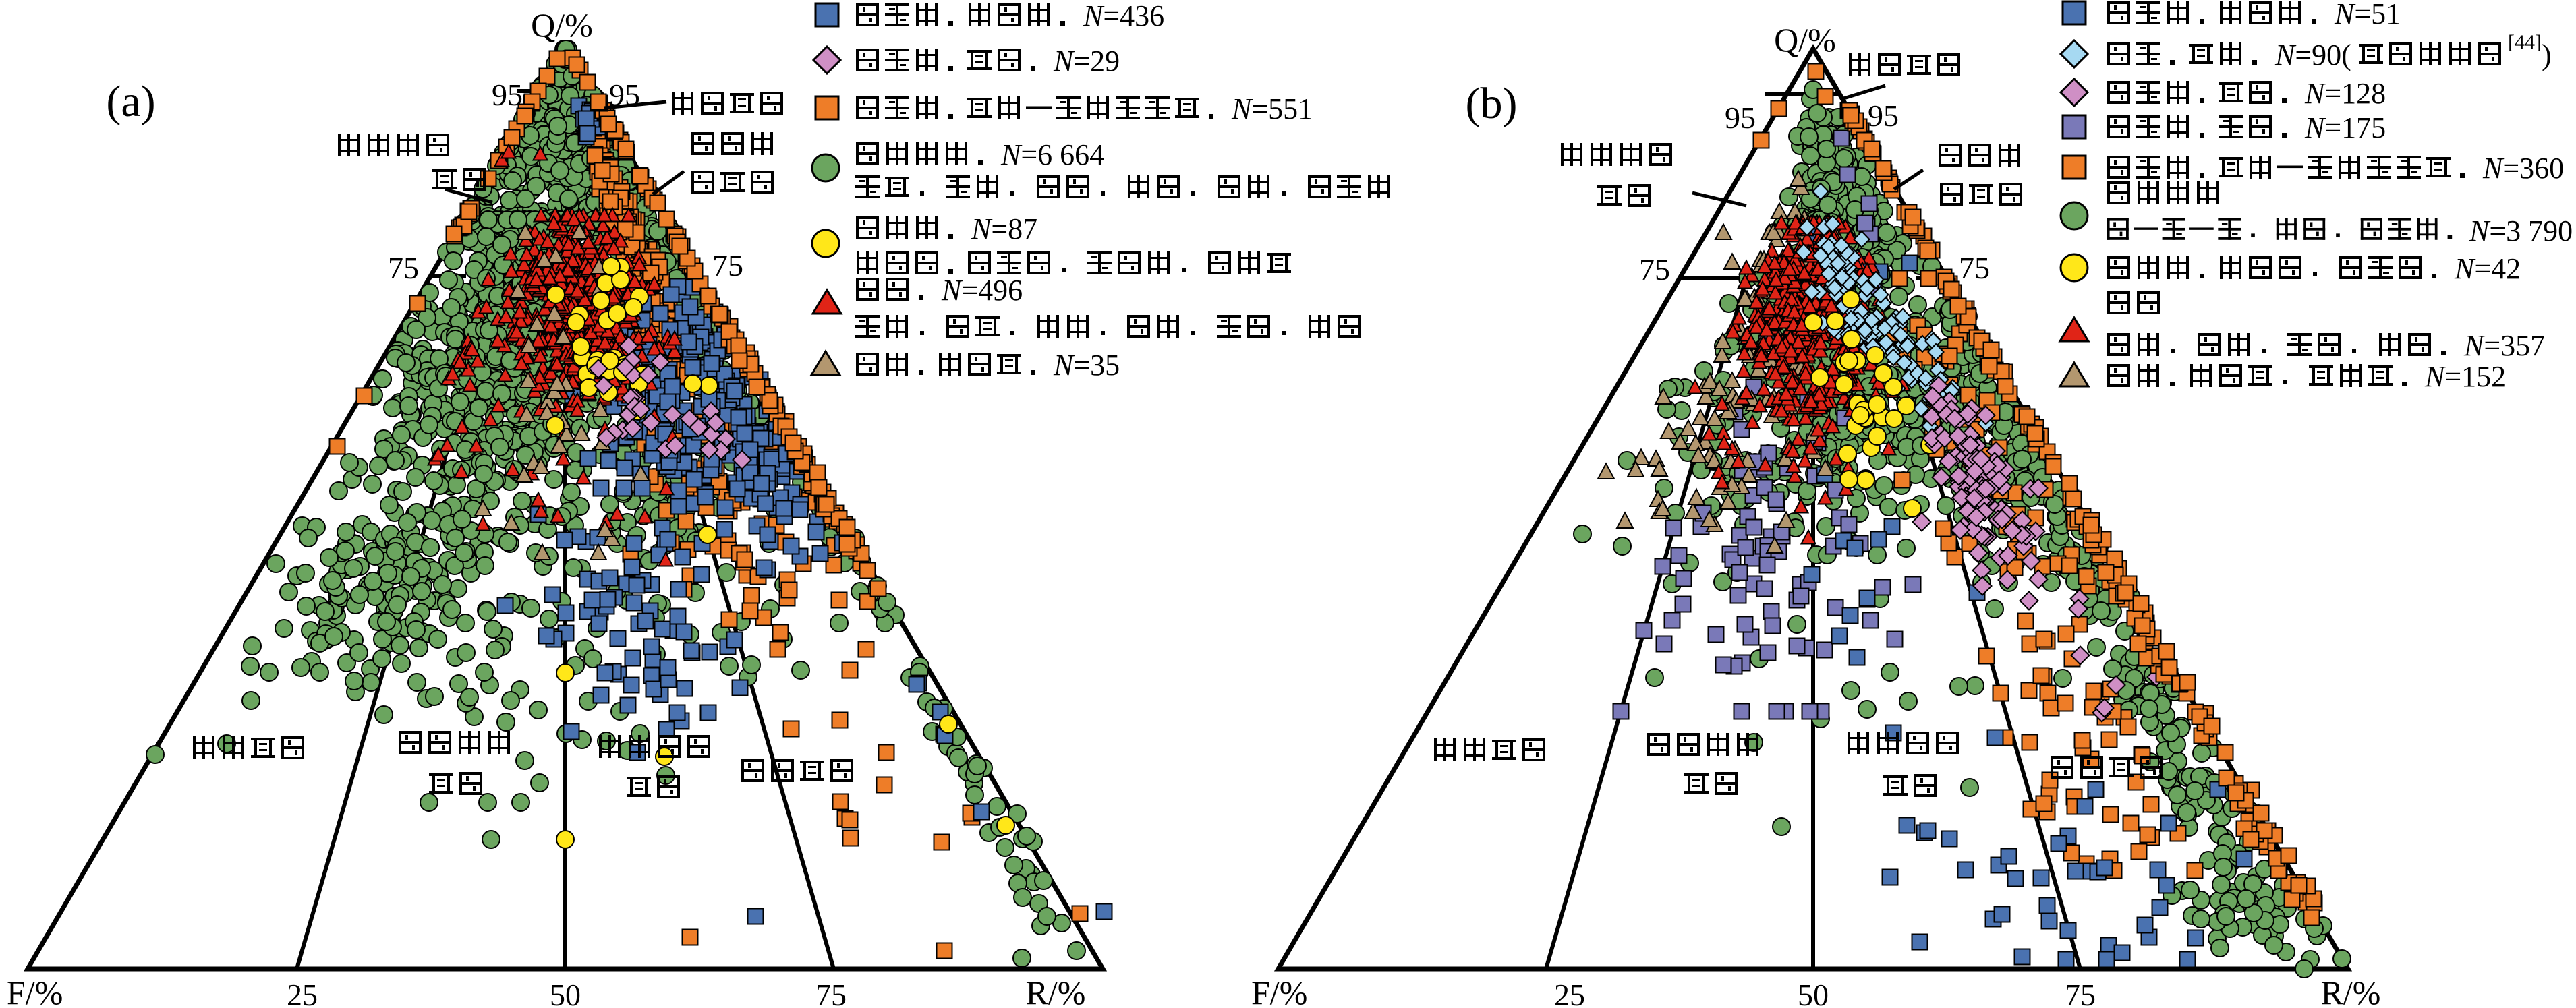 The height and width of the screenshot is (1008, 2576). What do you see at coordinates (2345, 127) in the screenshot?
I see `svg-text: N=175` at bounding box center [2345, 127].